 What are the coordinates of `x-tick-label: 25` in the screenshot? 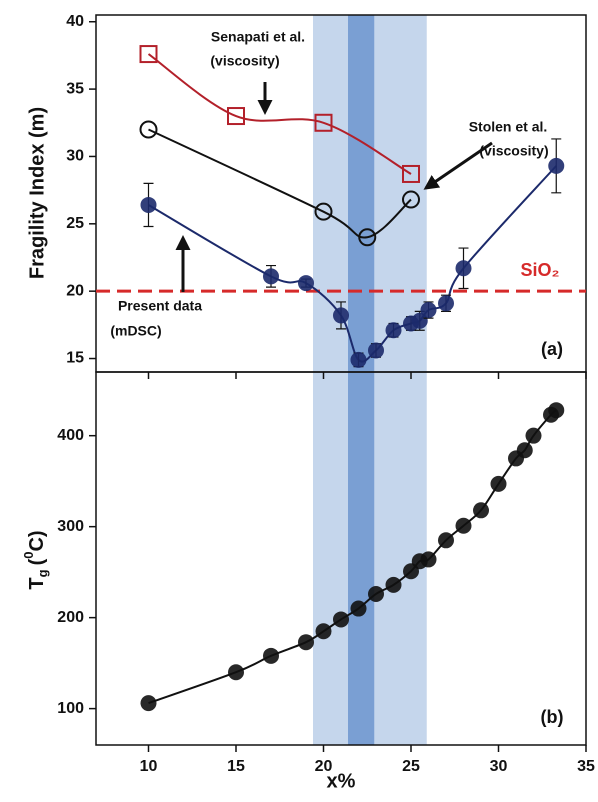 It's located at (411, 766).